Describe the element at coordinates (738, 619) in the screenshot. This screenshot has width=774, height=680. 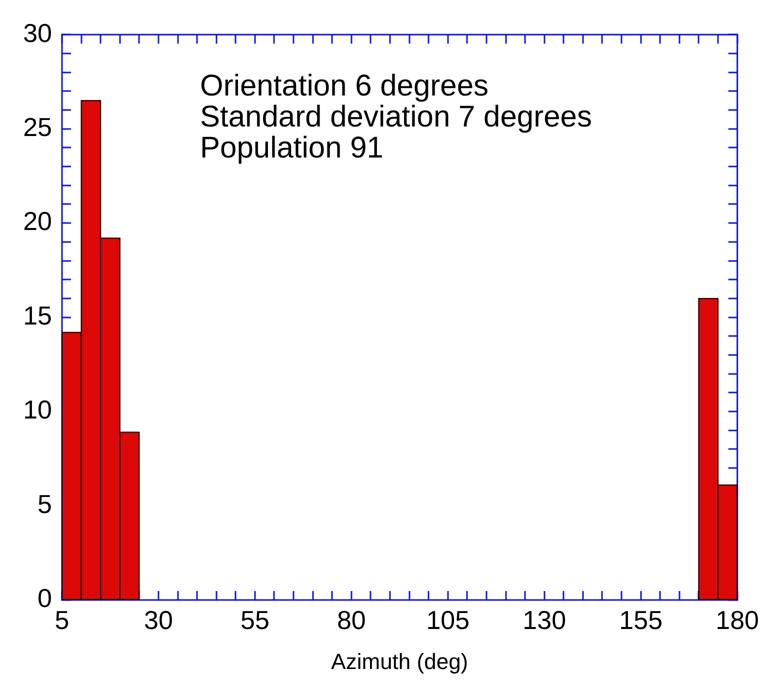
I see `x-tick-label: 180` at that location.